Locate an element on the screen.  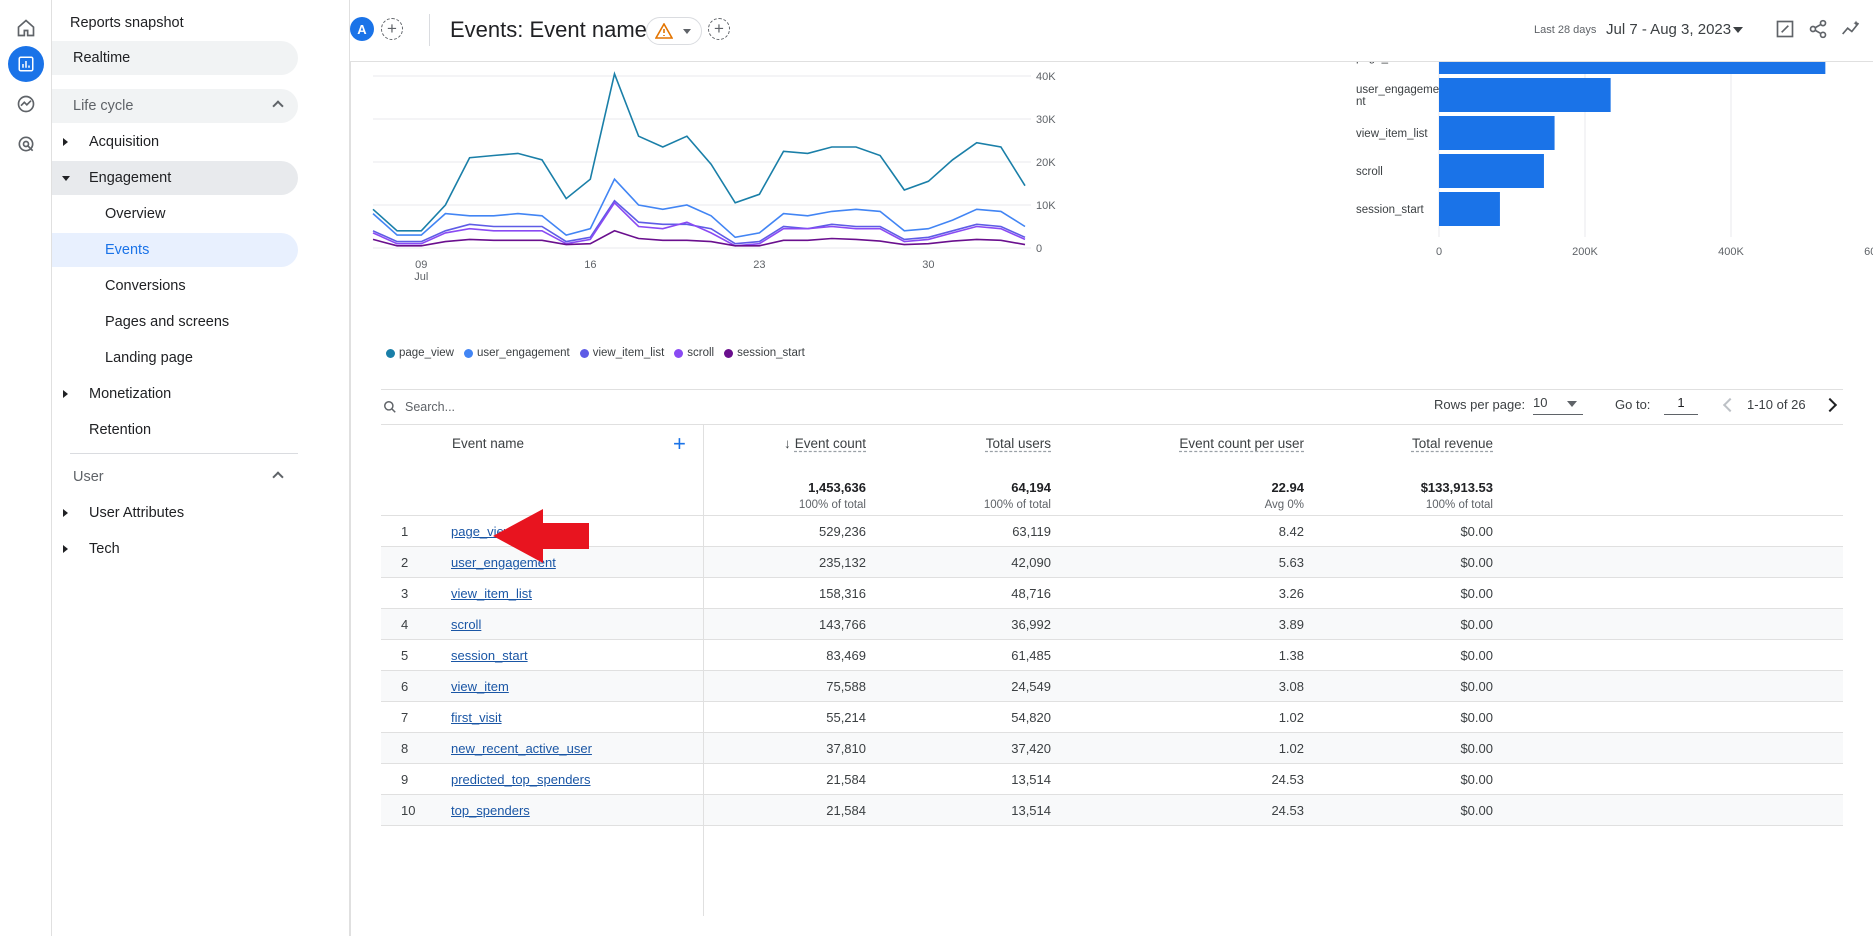
table-row: 5 session_start 83,469 61,485 1.38 $0.00 is located at coordinates (1112, 655).